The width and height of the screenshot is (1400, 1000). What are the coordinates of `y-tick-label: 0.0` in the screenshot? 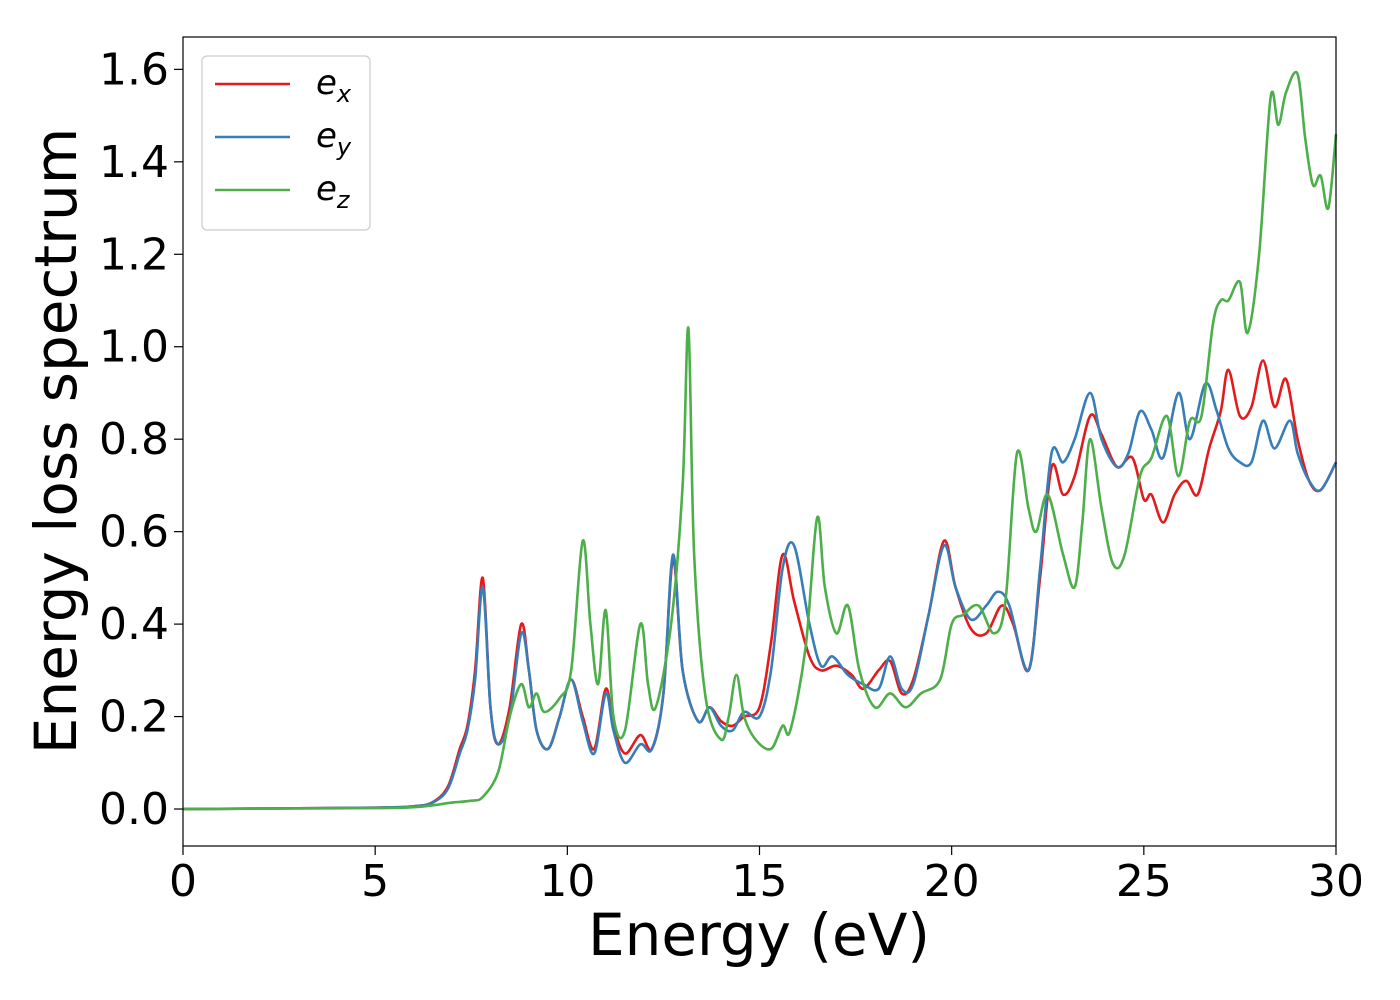 It's located at (134, 809).